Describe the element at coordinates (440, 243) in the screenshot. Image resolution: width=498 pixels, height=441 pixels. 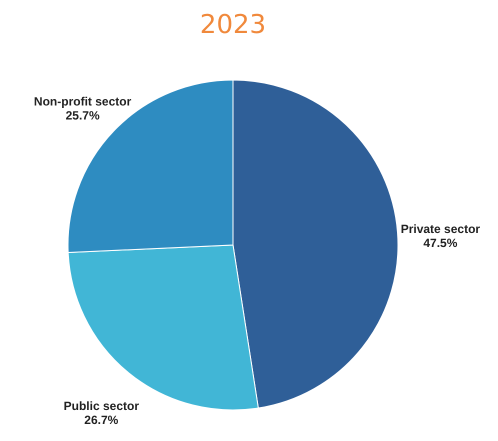
I see `data-label: 47.5%` at that location.